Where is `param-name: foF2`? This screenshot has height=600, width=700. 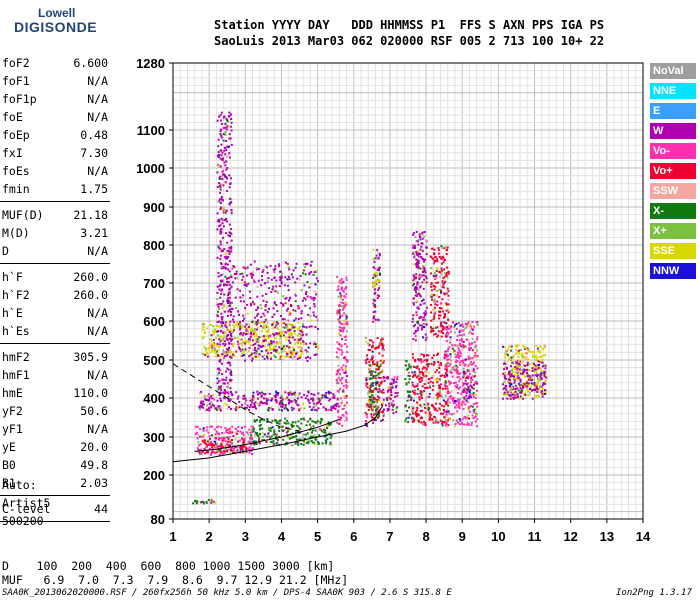
param-name: foF2 is located at coordinates (16, 63).